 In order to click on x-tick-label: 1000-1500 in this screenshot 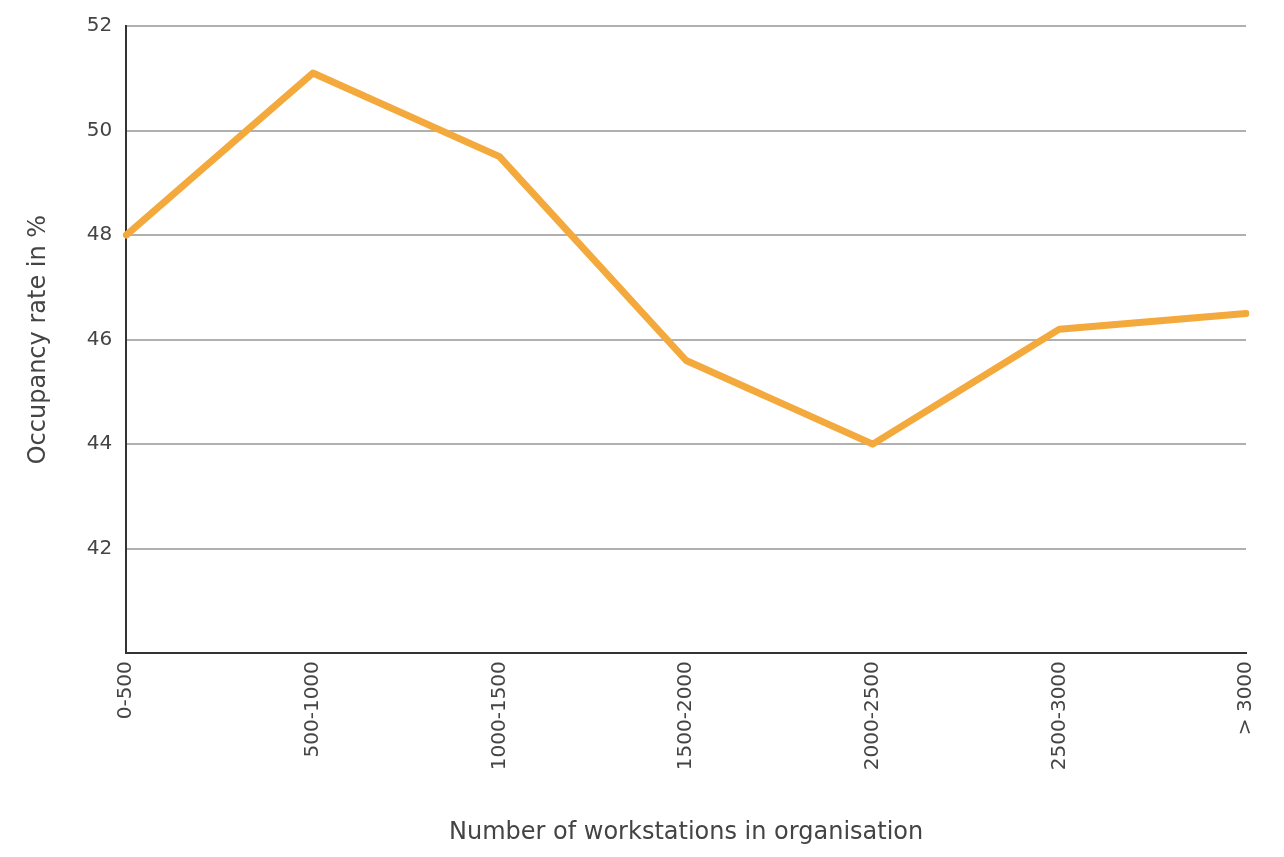, I will do `click(497, 716)`.